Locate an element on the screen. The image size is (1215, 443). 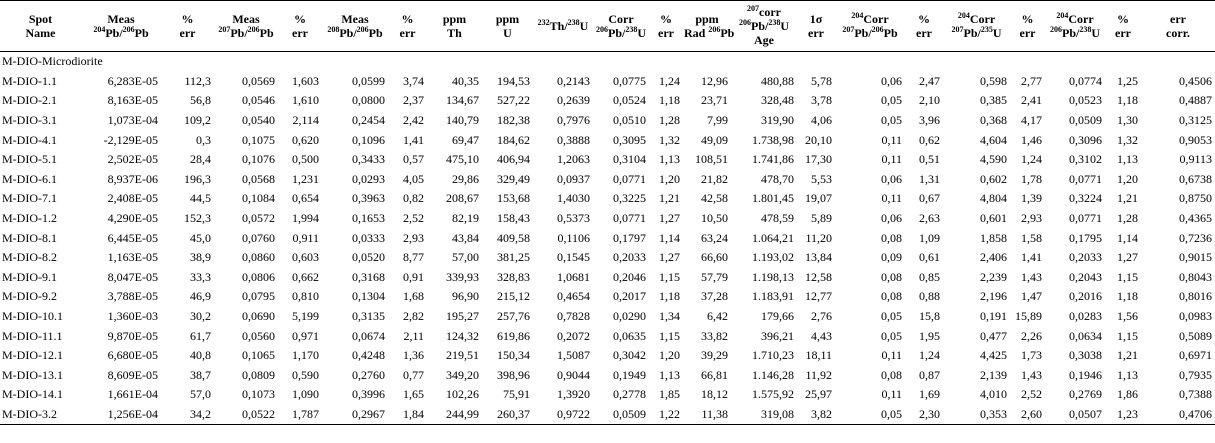
table-cell: 18,11 is located at coordinates (818, 355).